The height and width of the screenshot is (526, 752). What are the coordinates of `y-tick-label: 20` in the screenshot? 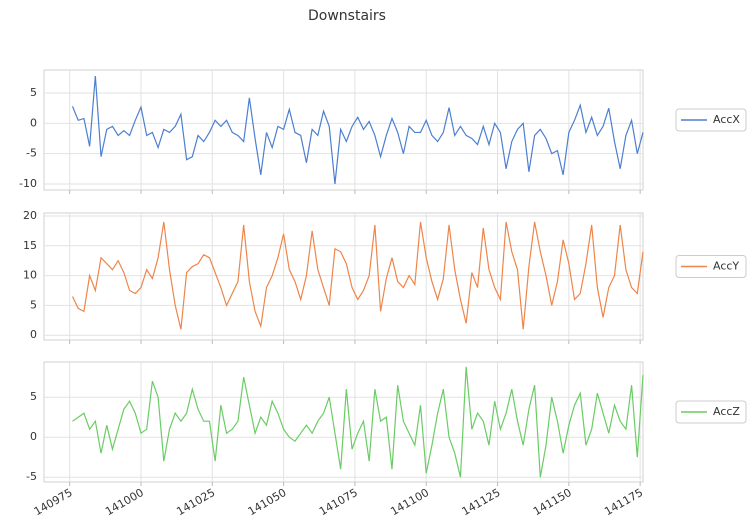 It's located at (30, 215).